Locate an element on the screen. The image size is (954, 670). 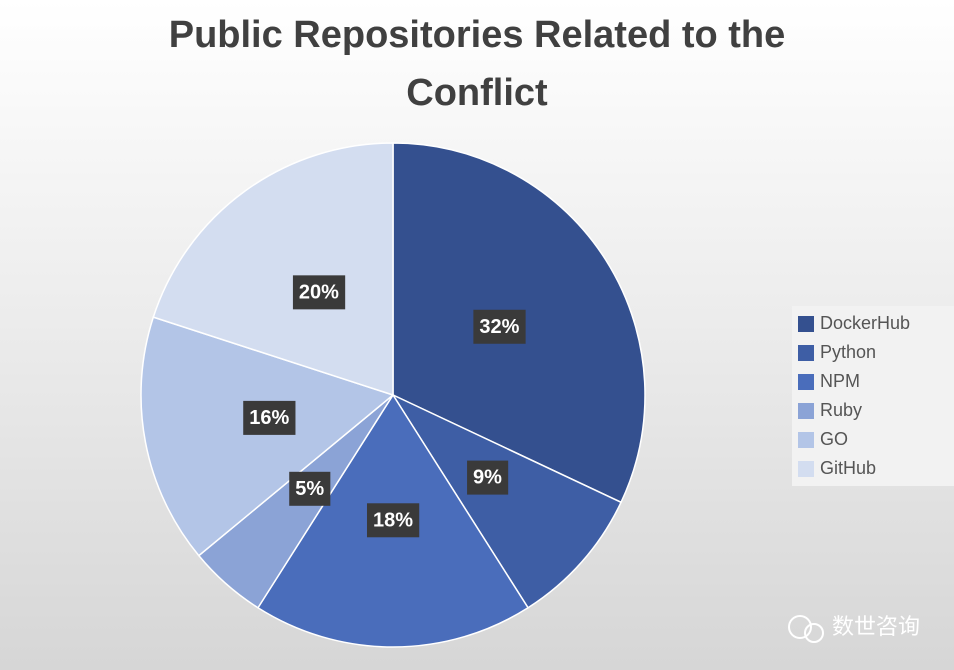
legend-label: DockerHub is located at coordinates (865, 323).